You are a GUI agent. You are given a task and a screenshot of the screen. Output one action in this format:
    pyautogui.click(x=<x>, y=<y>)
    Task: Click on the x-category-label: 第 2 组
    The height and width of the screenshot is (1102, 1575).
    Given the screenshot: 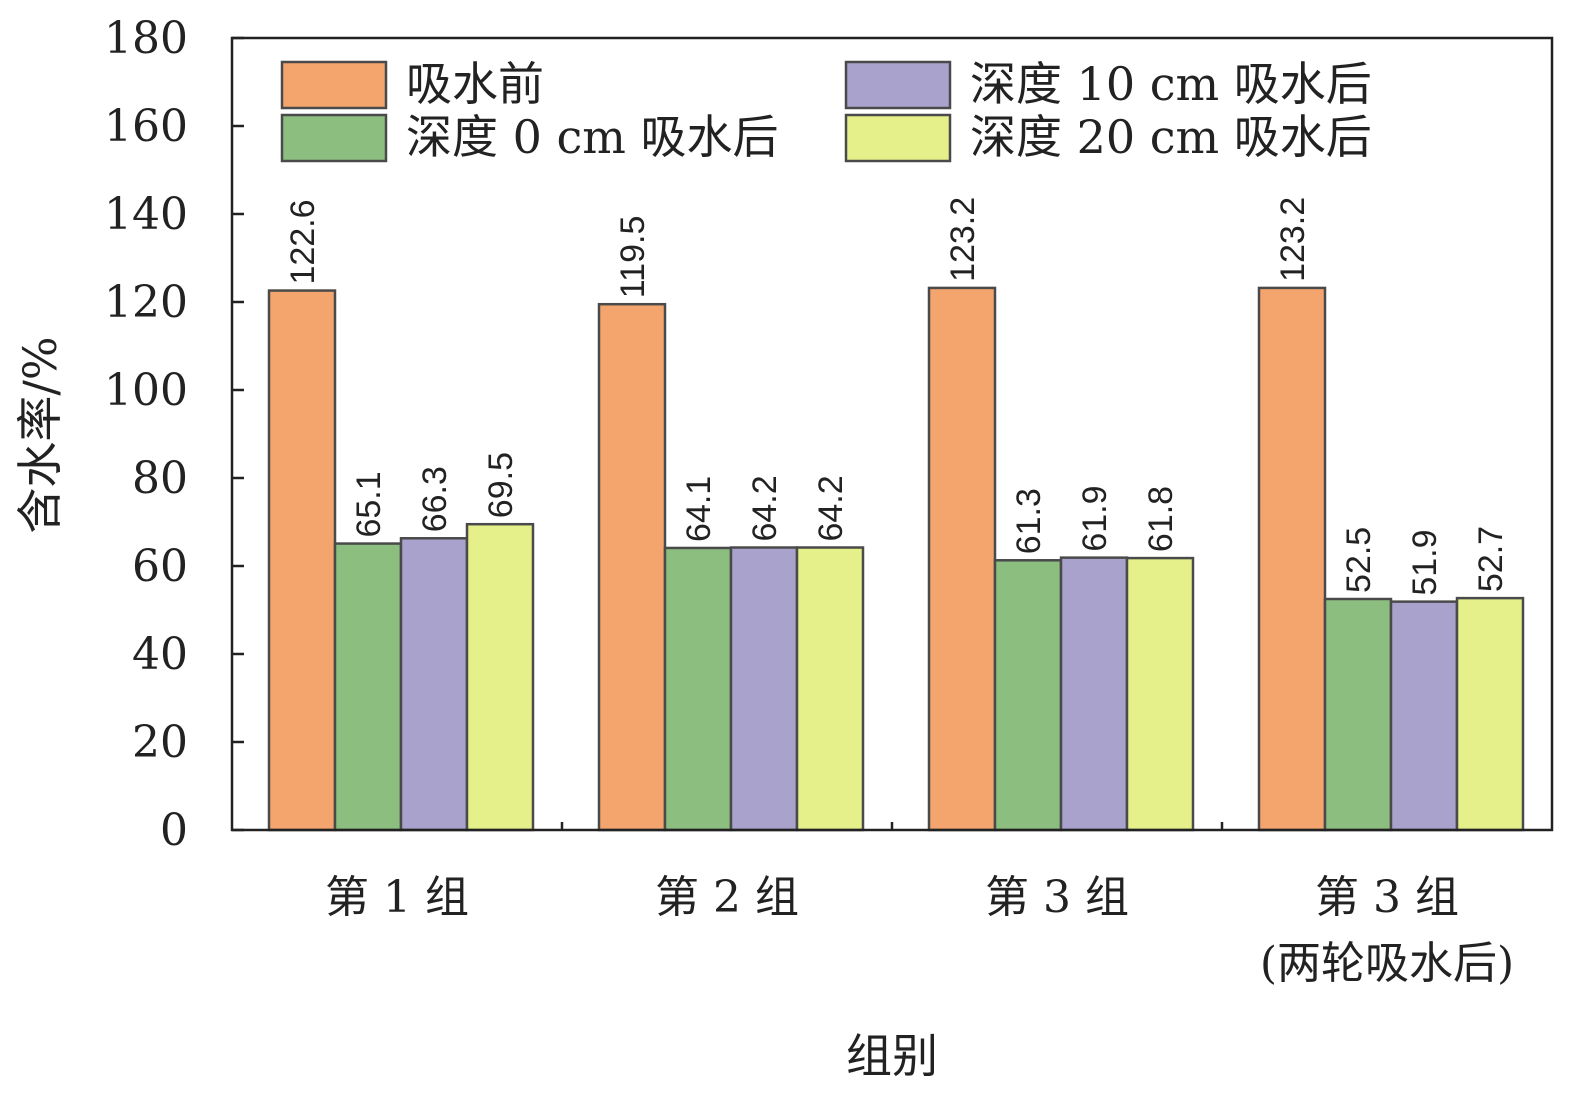 What is the action you would take?
    pyautogui.click(x=727, y=897)
    